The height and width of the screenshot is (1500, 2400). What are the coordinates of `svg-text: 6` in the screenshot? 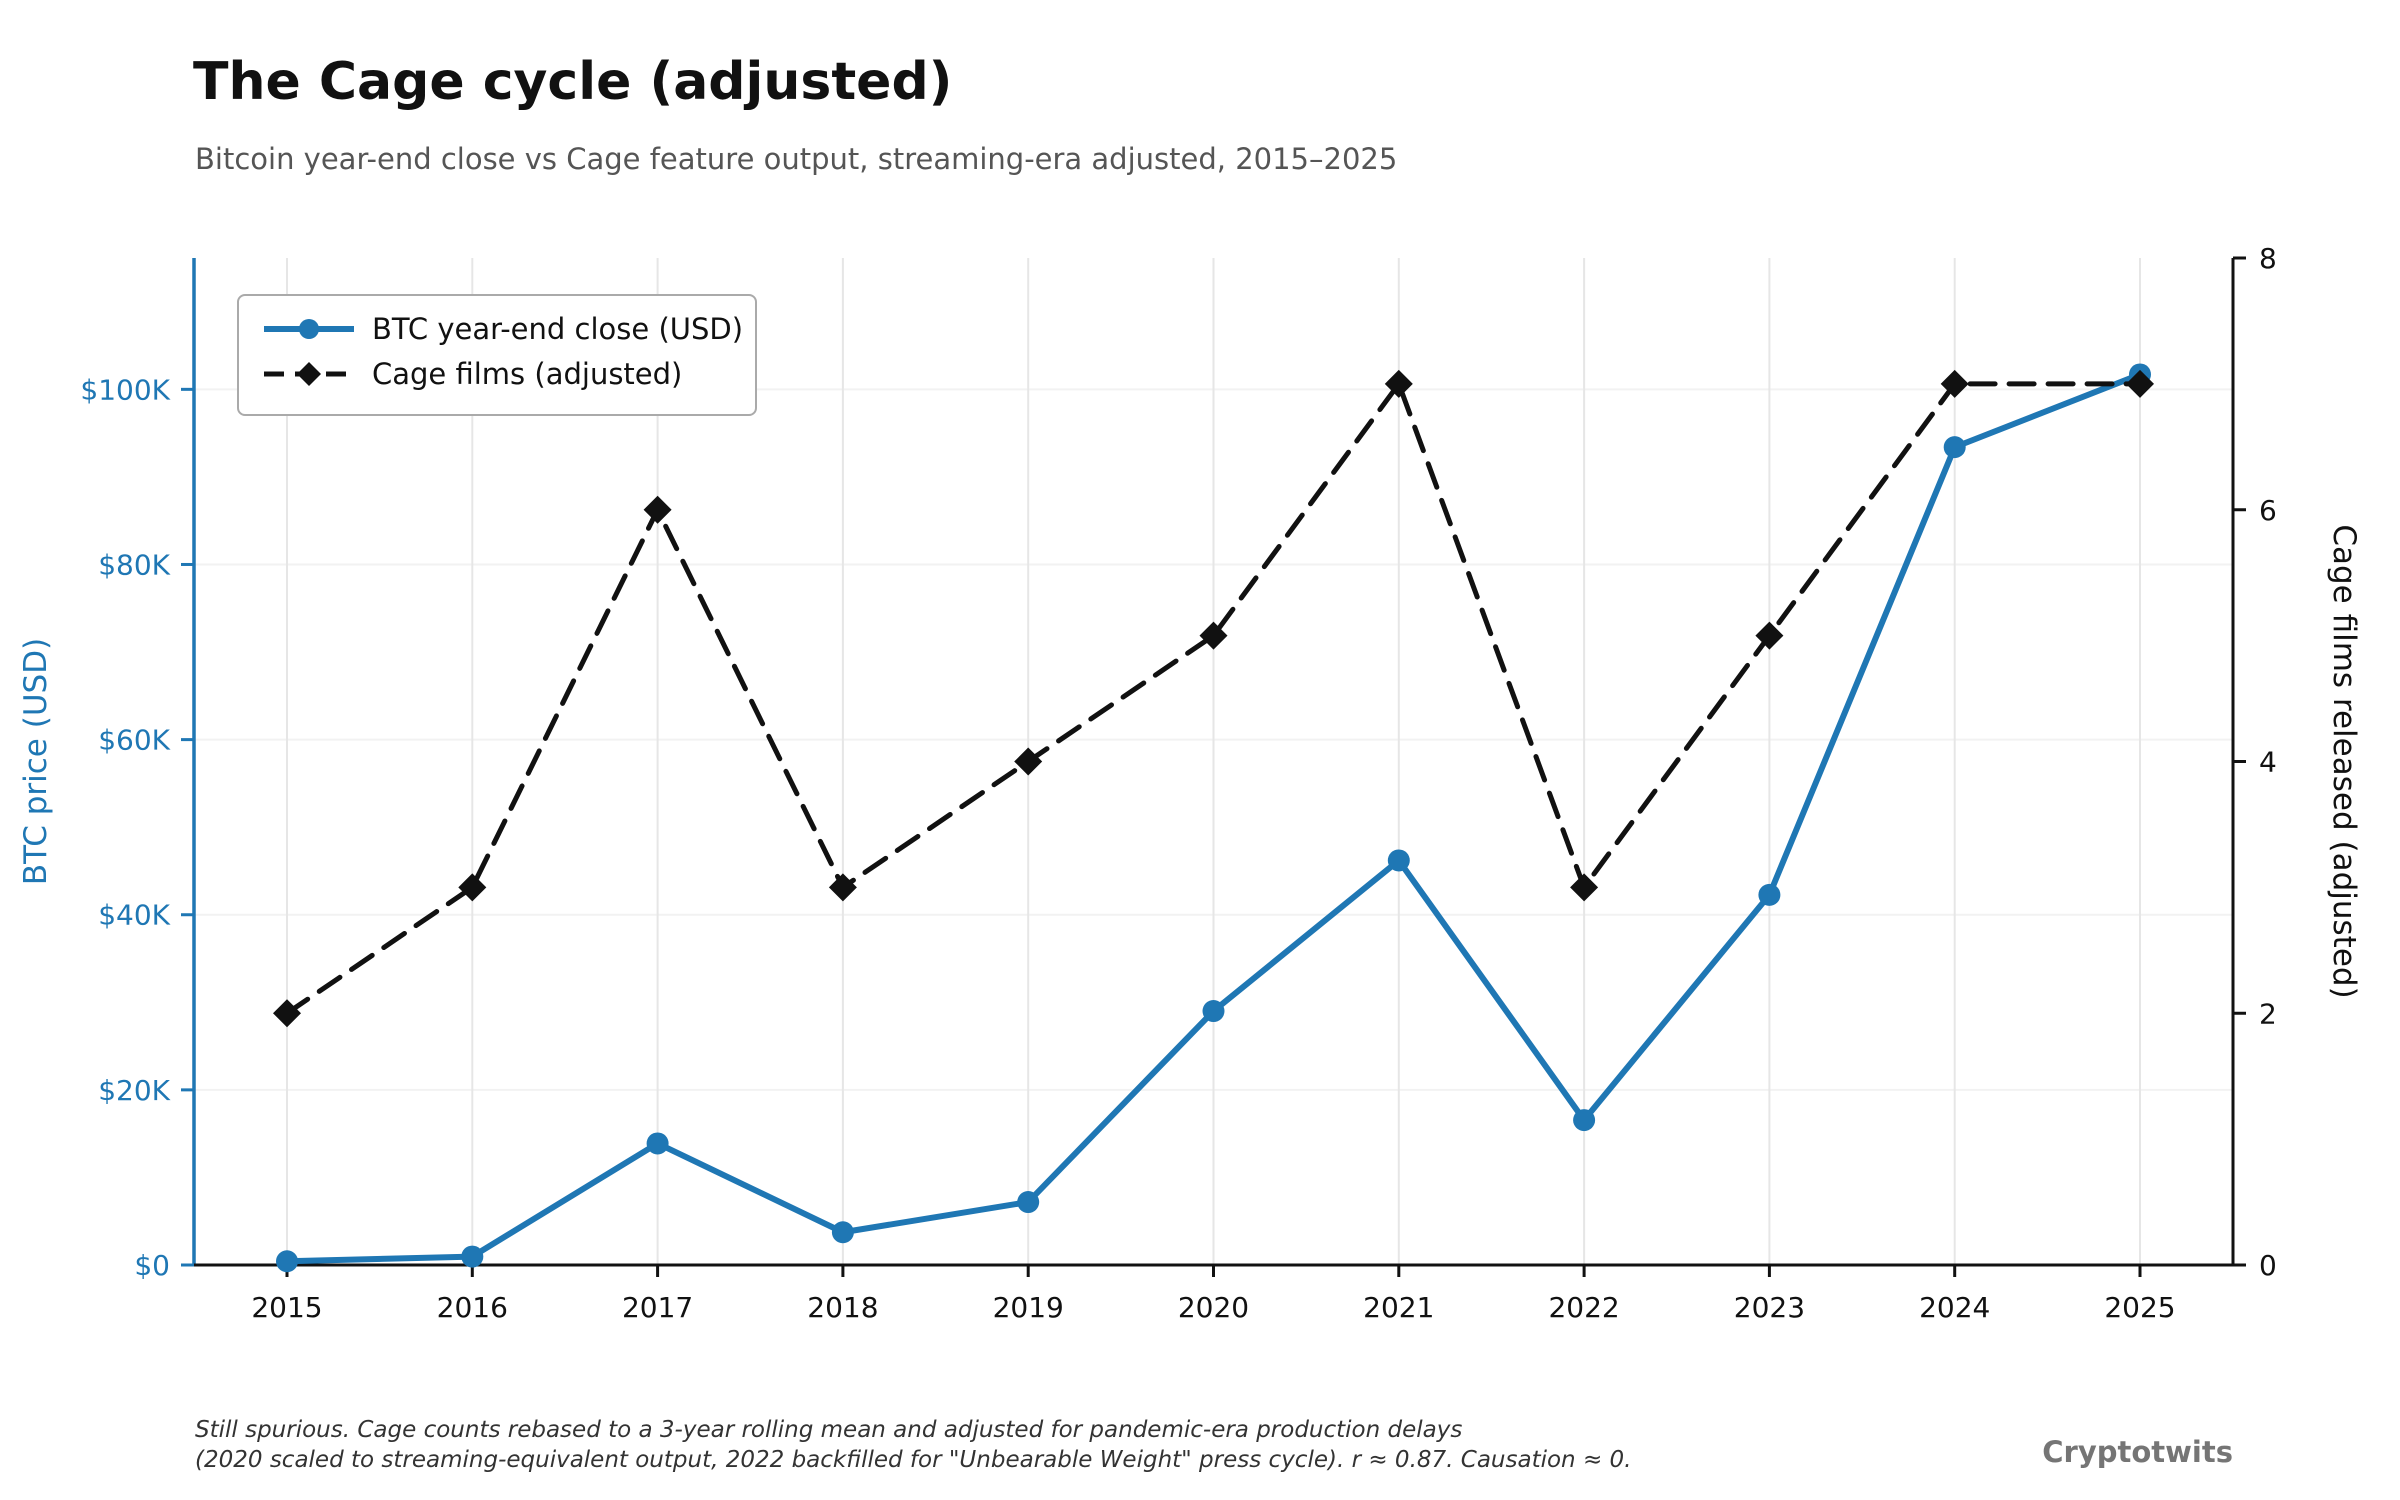 It's located at (2268, 510).